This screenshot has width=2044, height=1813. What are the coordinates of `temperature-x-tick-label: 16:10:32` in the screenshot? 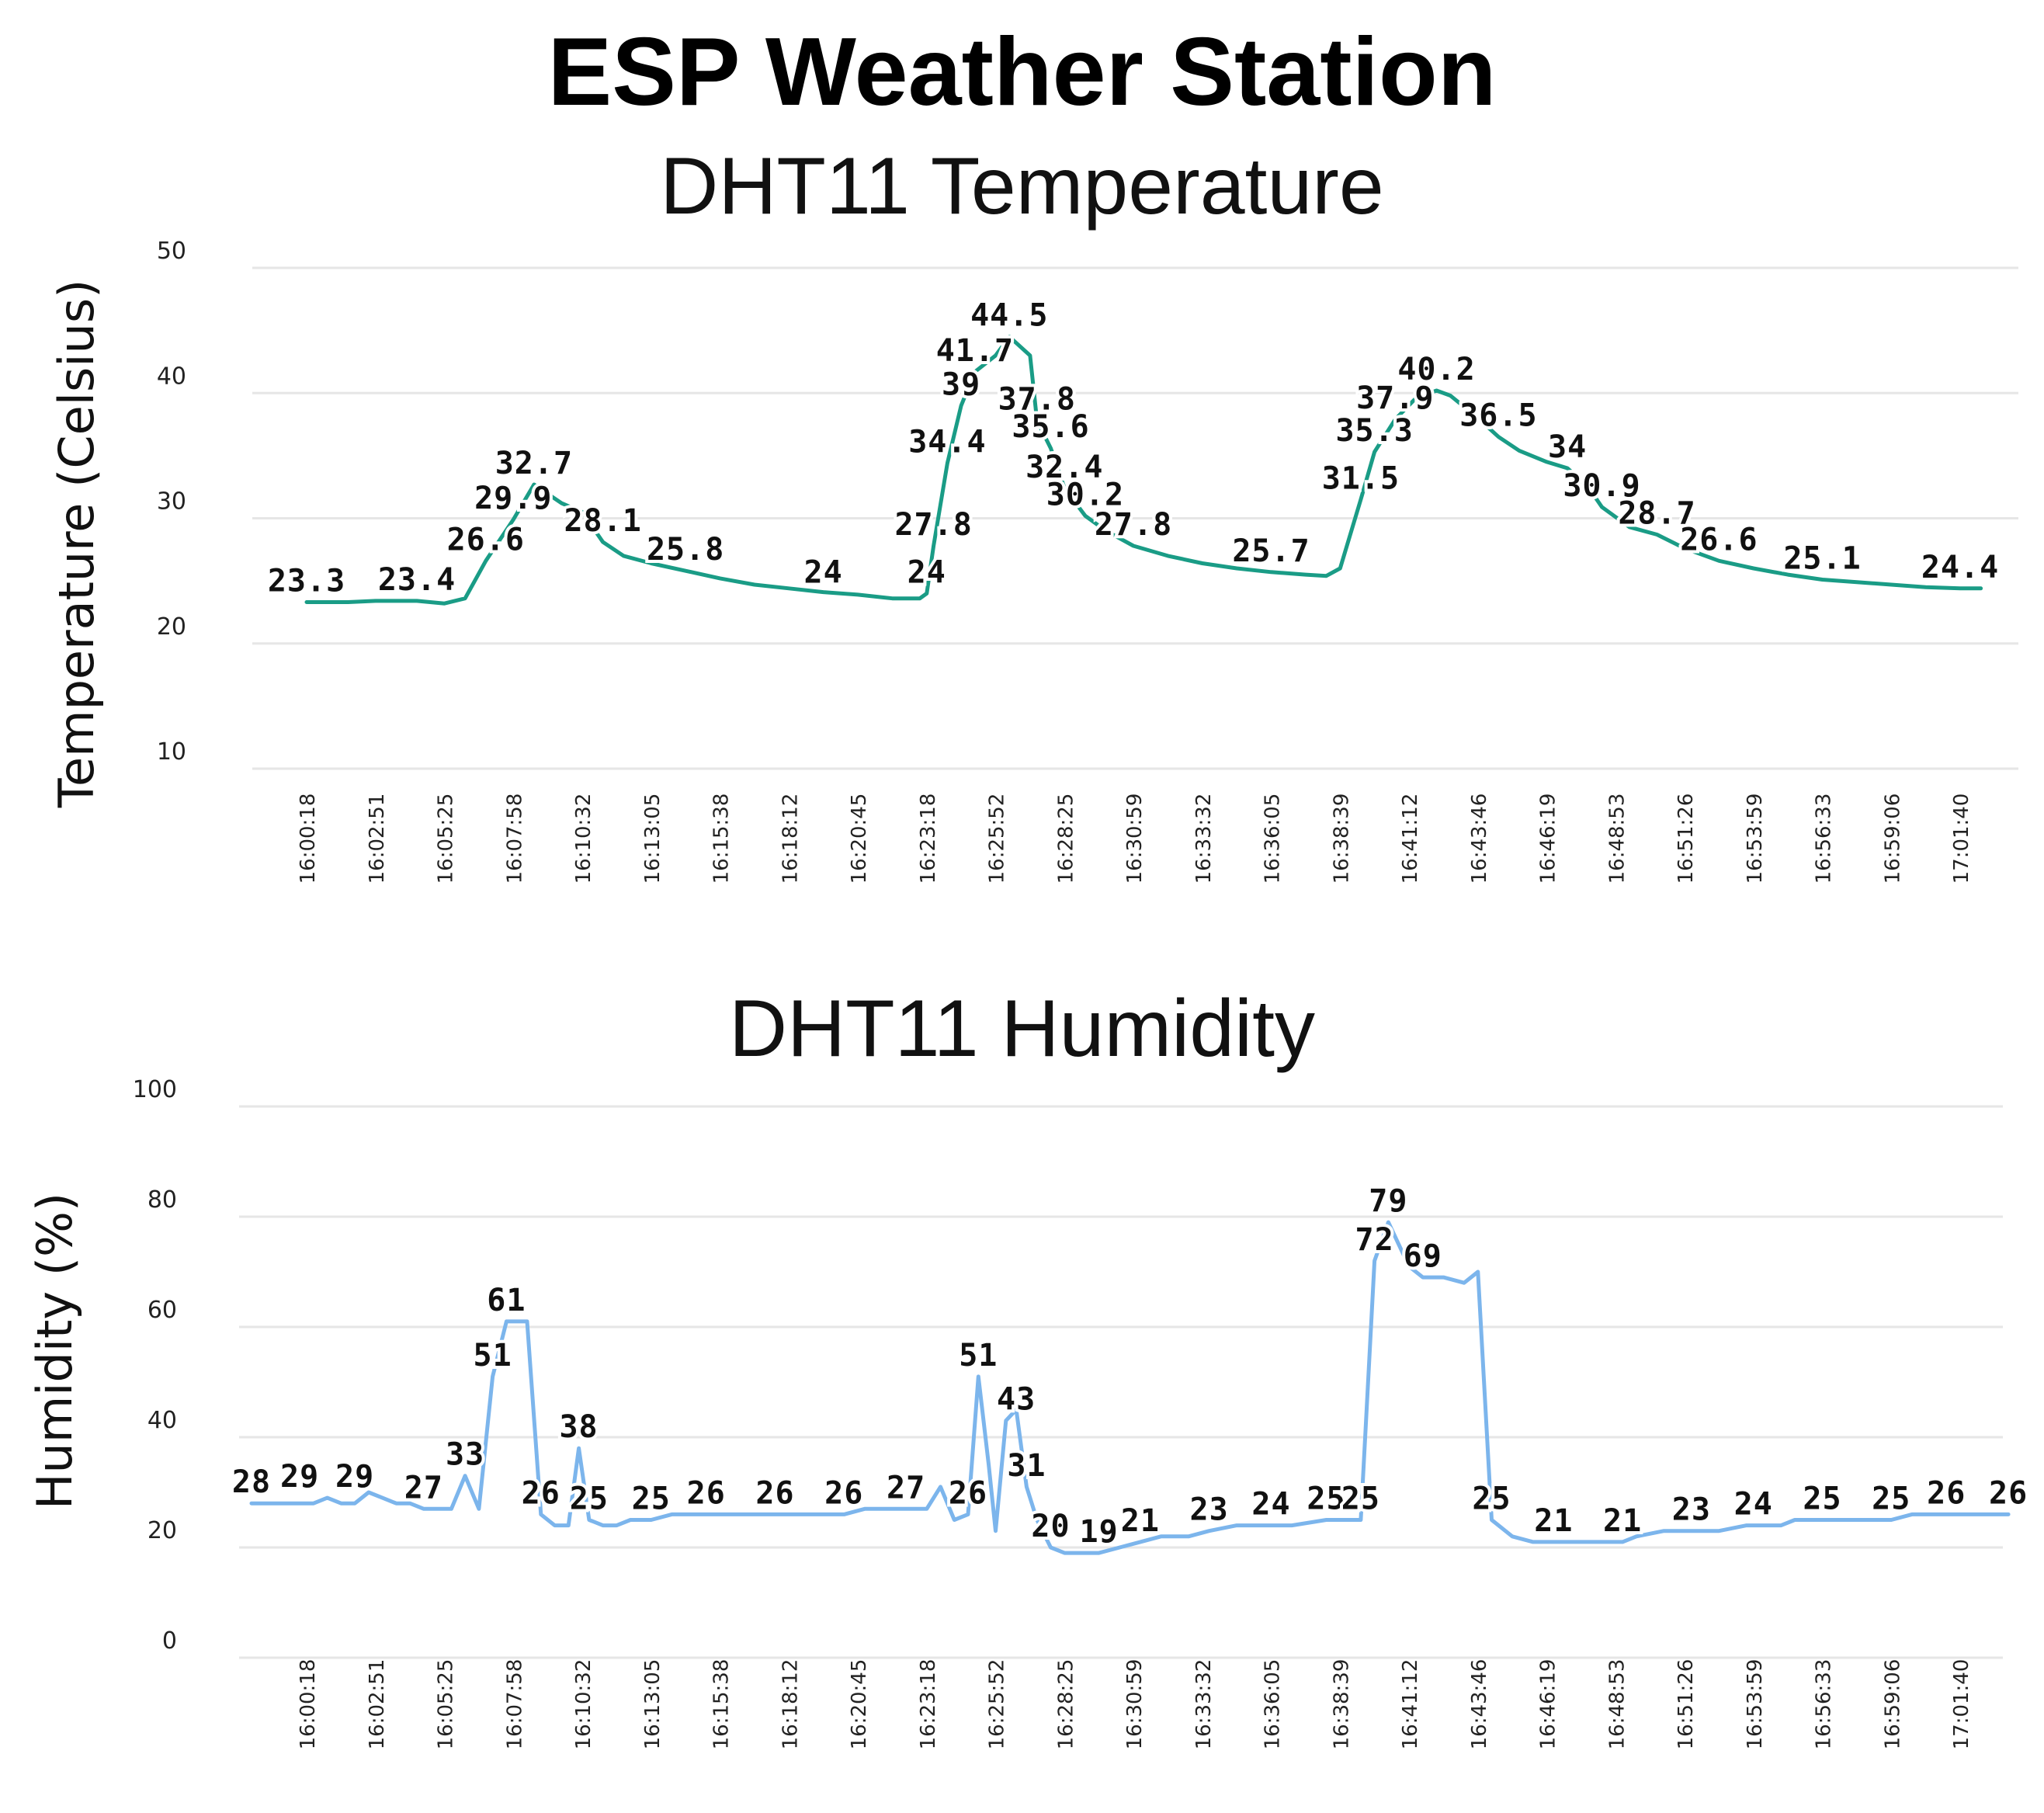 It's located at (583, 839).